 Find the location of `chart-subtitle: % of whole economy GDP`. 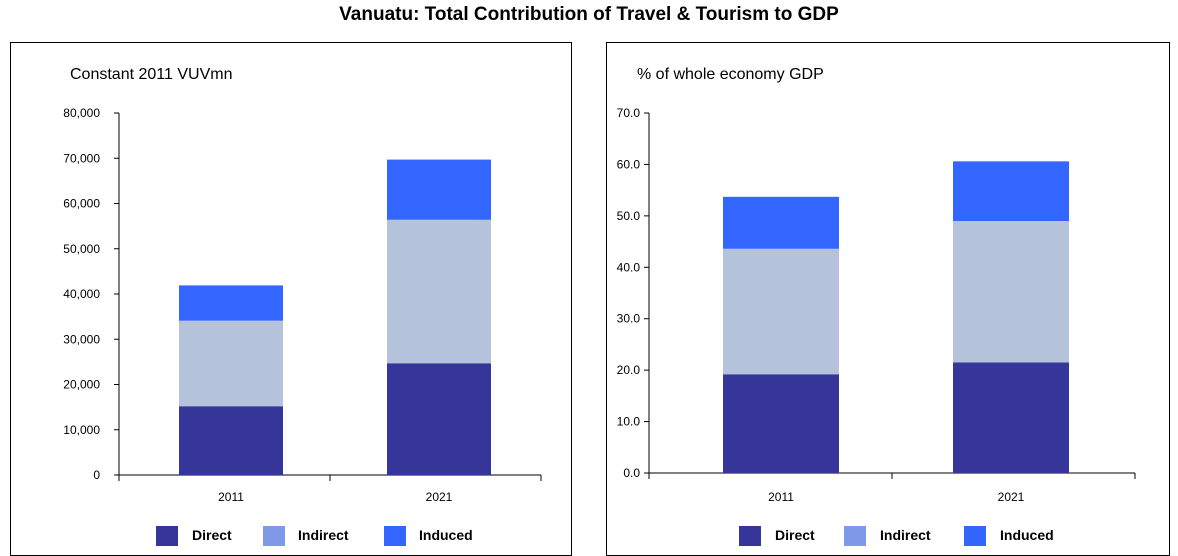

chart-subtitle: % of whole economy GDP is located at coordinates (730, 74).